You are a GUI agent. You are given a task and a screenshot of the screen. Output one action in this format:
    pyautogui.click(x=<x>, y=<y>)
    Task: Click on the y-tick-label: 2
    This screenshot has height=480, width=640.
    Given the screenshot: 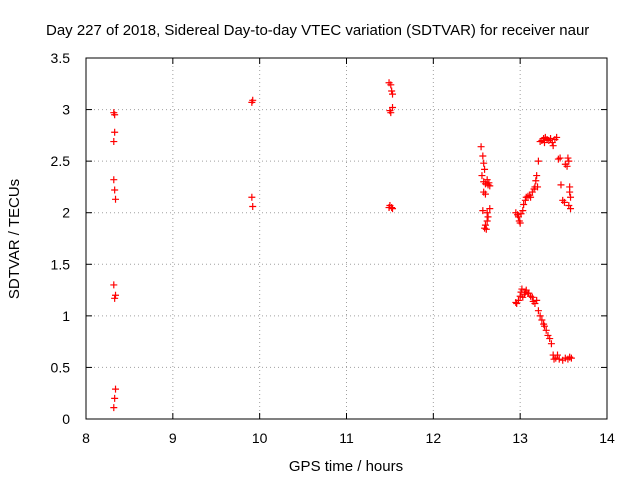 What is the action you would take?
    pyautogui.click(x=66, y=213)
    